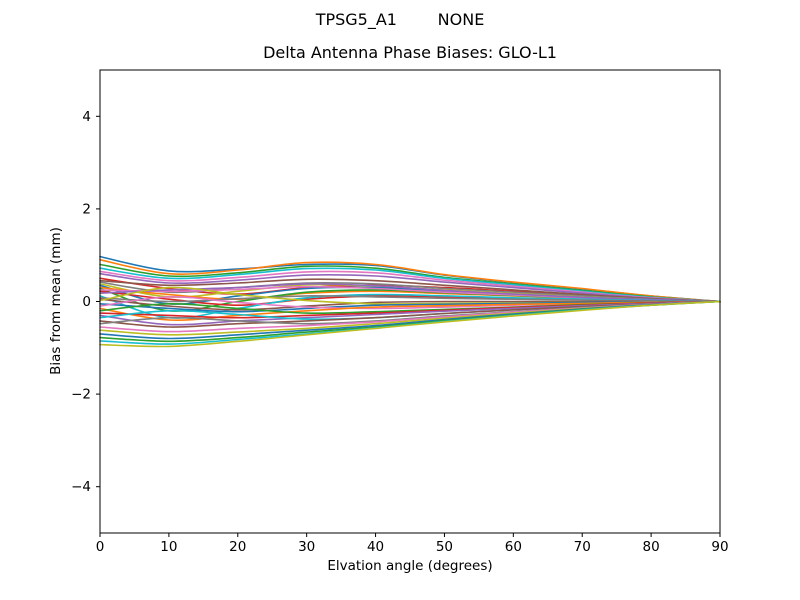  What do you see at coordinates (444, 547) in the screenshot?
I see `x-tick-label: 50` at bounding box center [444, 547].